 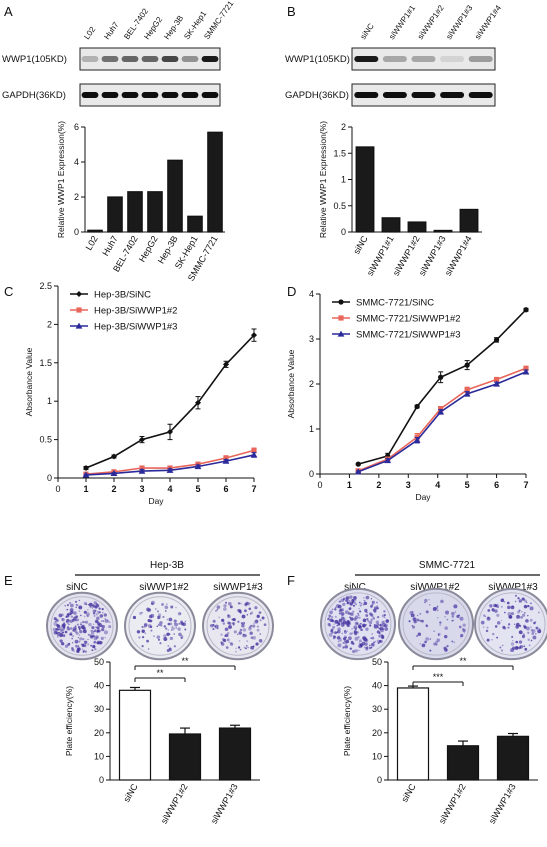 I want to click on sig-label: **, so click(x=160, y=673).